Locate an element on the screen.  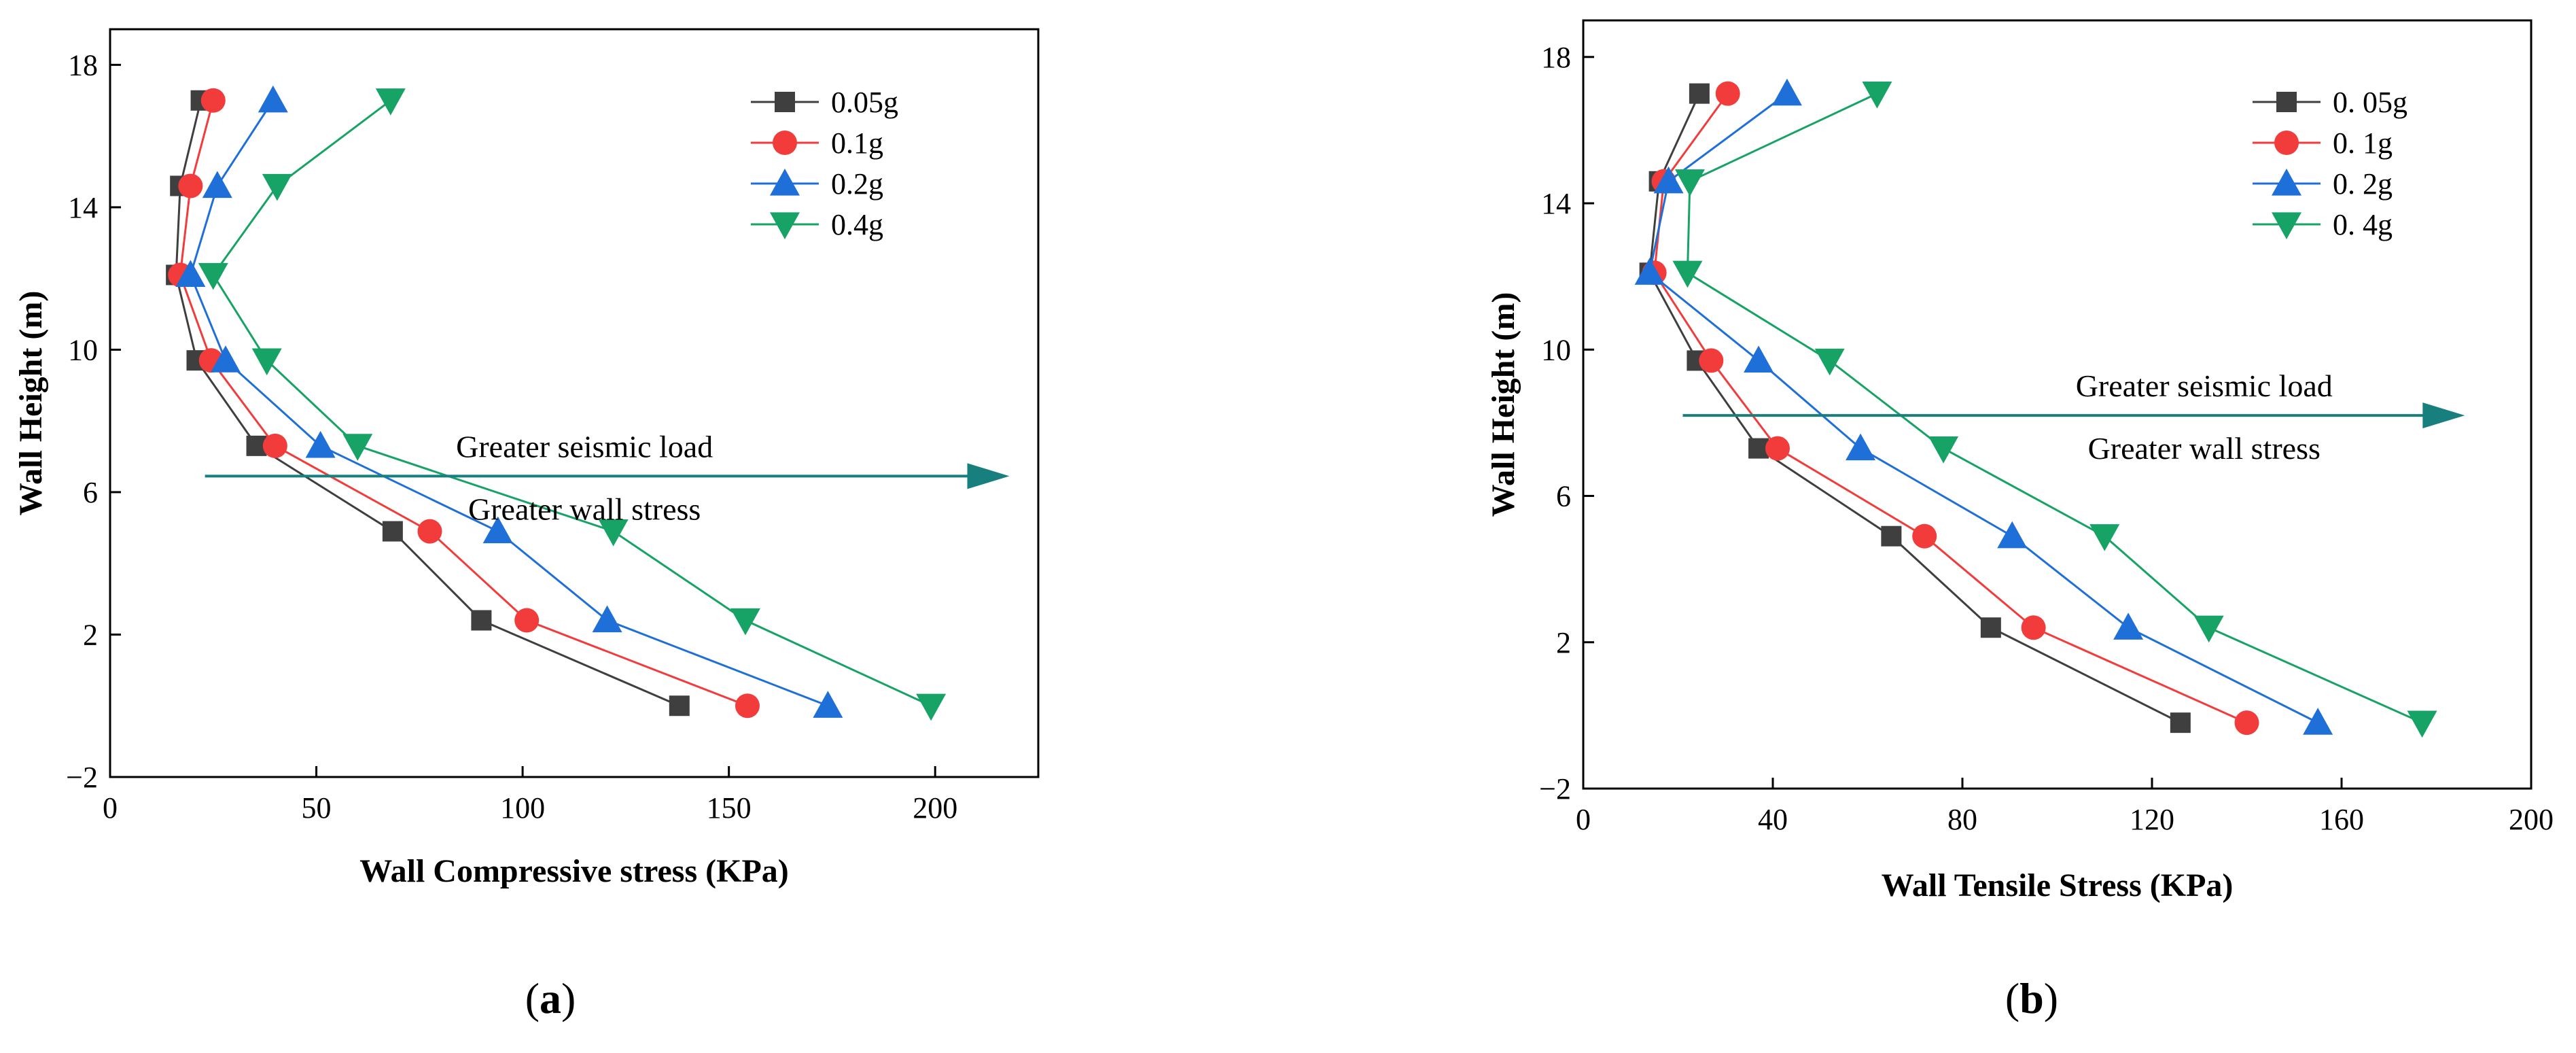
legend: 0.05g 0.1g 0.2g 0.4g is located at coordinates (824, 163).